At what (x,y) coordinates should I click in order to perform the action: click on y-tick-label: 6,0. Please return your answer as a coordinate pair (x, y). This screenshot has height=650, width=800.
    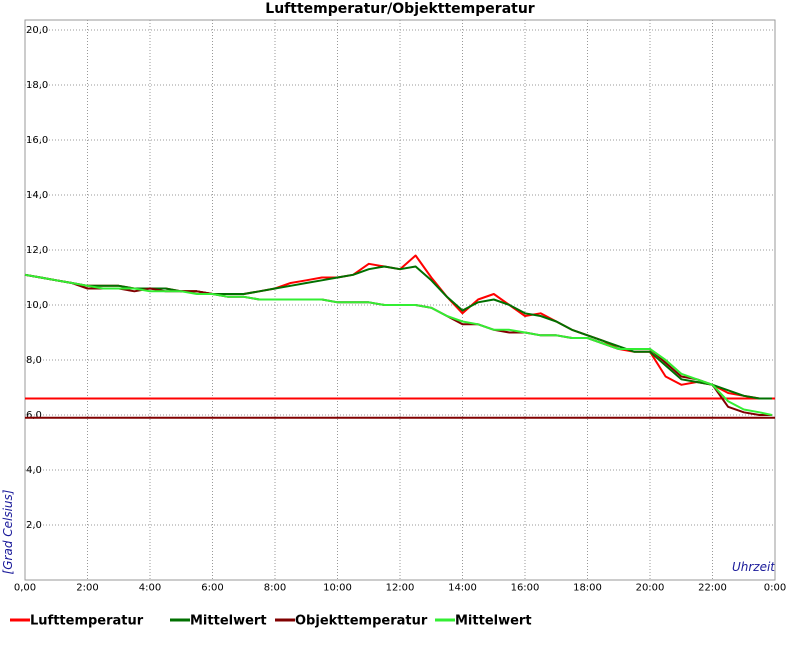
    Looking at the image, I should click on (34, 415).